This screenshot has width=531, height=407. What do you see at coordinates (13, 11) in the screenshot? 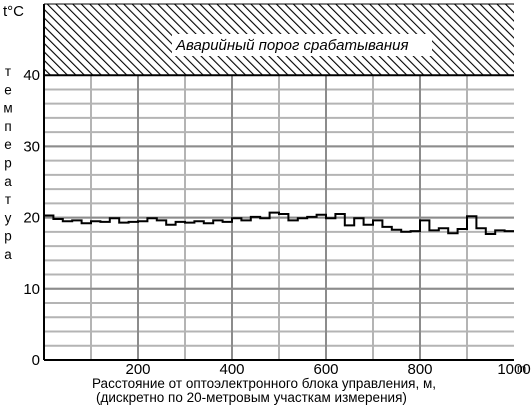
I see `y-unit-label: t°C` at bounding box center [13, 11].